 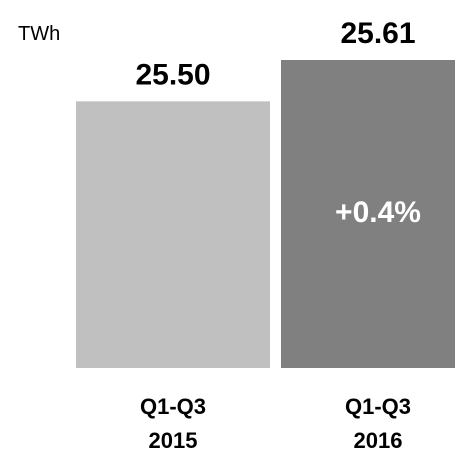 I want to click on category-label-2015-line1: Q1-Q3, so click(x=173, y=406).